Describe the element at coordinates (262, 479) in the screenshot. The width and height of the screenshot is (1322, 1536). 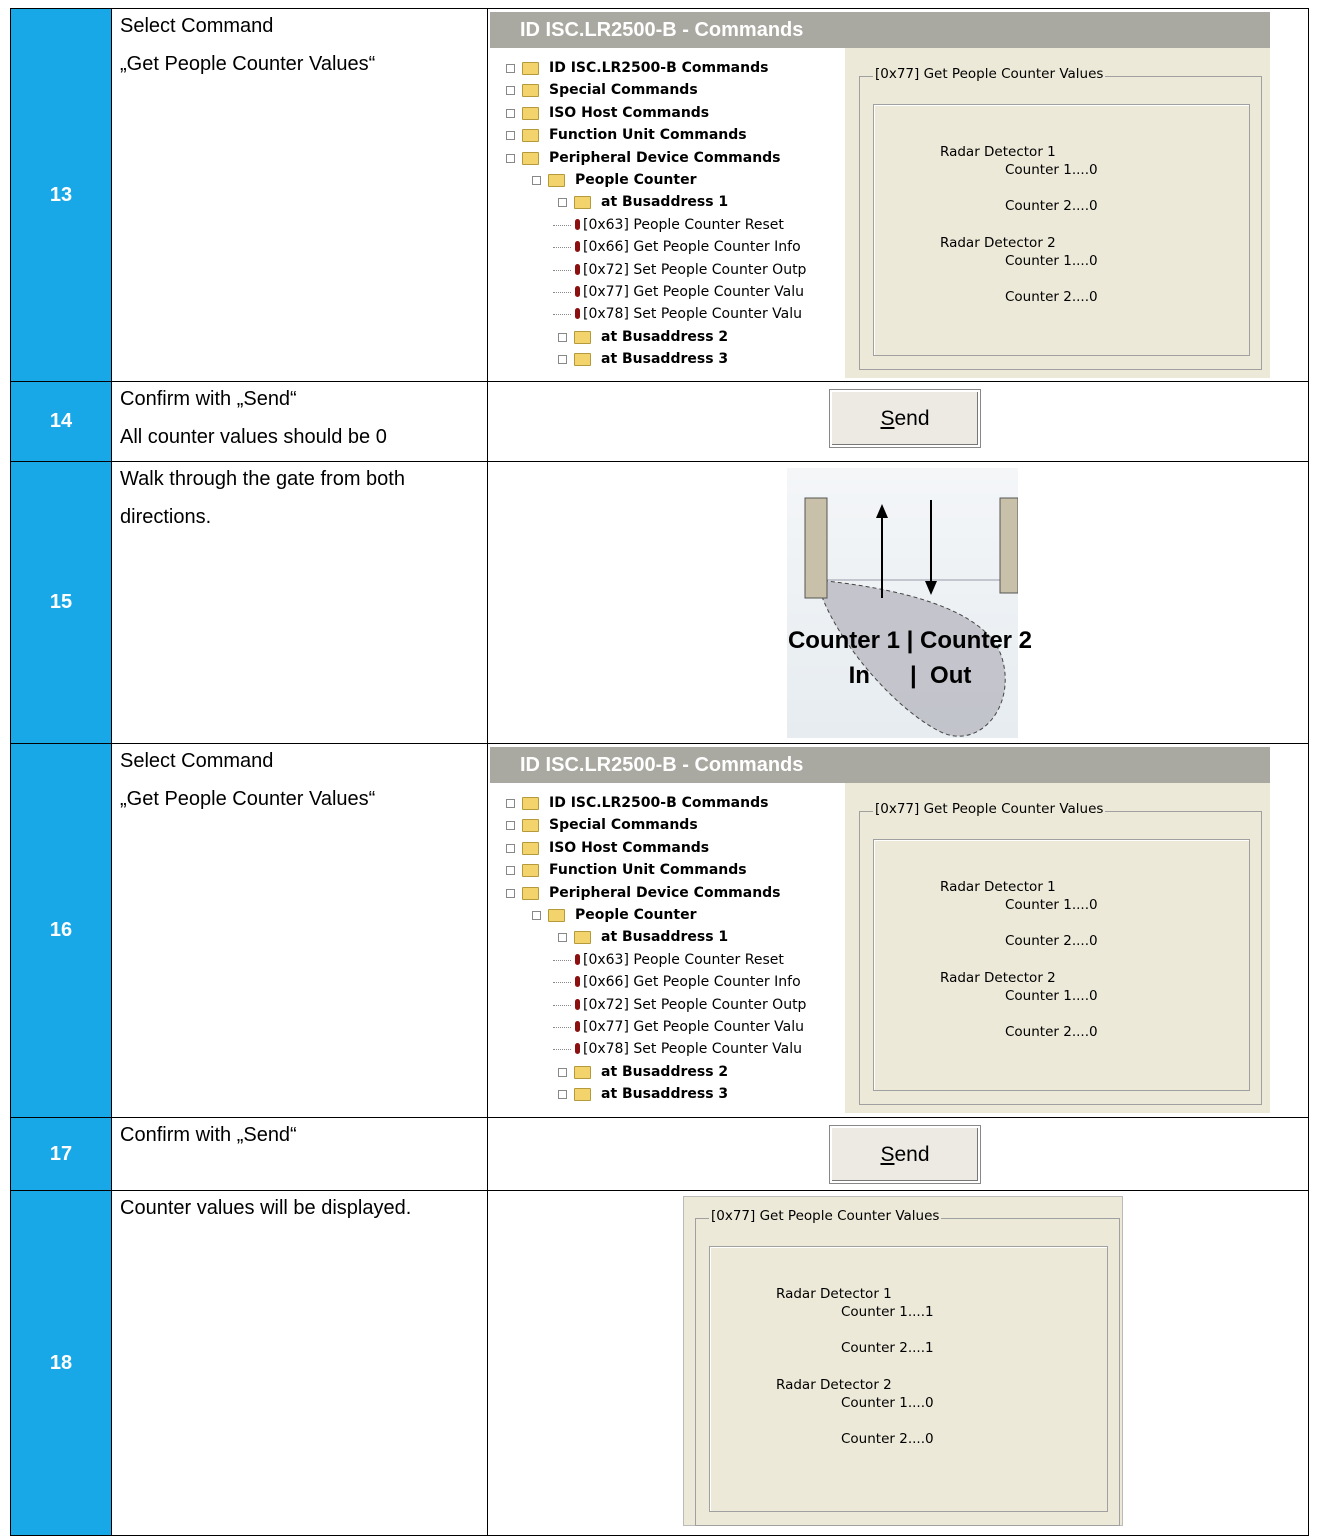
I see `instruction-text: Walk through the gate from both` at that location.